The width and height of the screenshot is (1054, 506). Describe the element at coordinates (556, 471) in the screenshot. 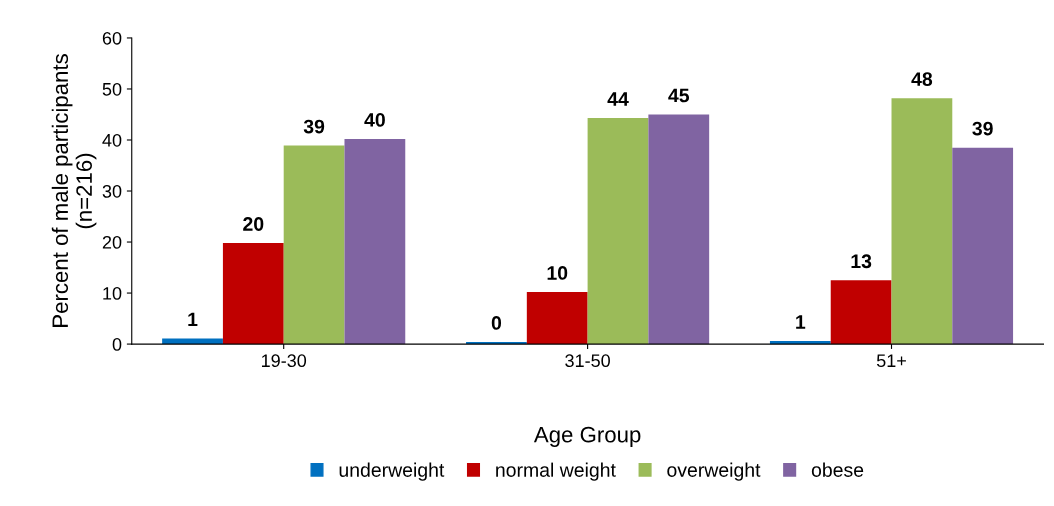

I see `legend-label: normal weight` at that location.